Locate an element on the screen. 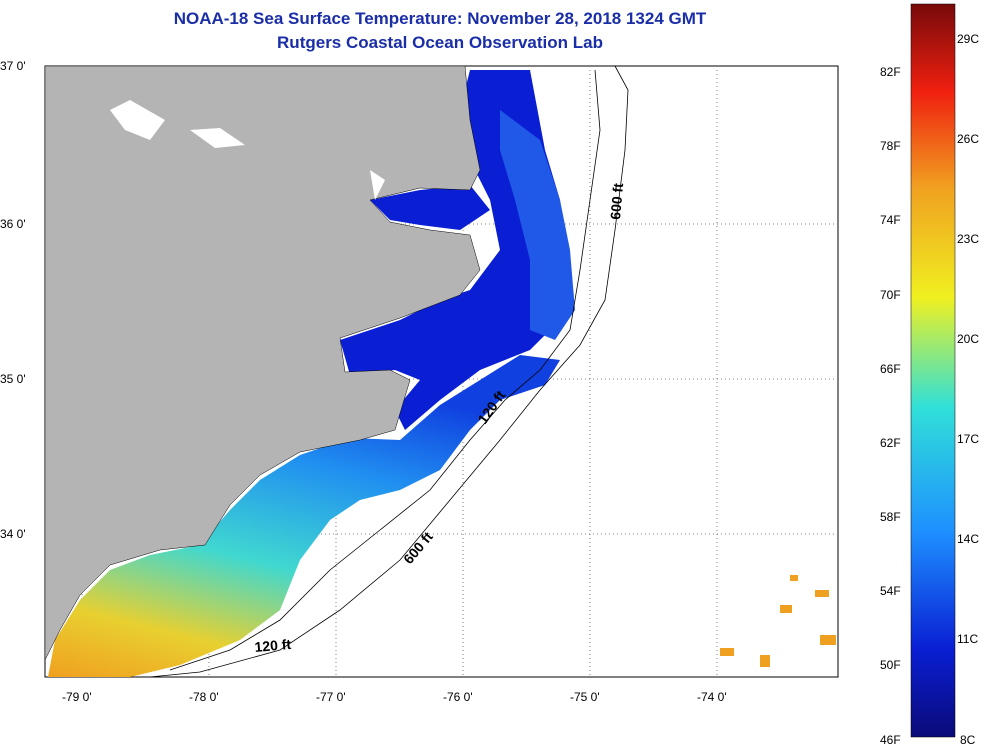 The width and height of the screenshot is (984, 754). nearshore-blue is located at coordinates (537, 225).